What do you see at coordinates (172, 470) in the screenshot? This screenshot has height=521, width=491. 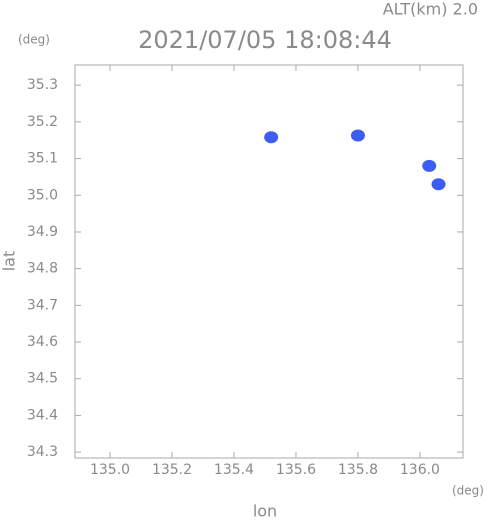 I see `x-tick-label: 135.2` at bounding box center [172, 470].